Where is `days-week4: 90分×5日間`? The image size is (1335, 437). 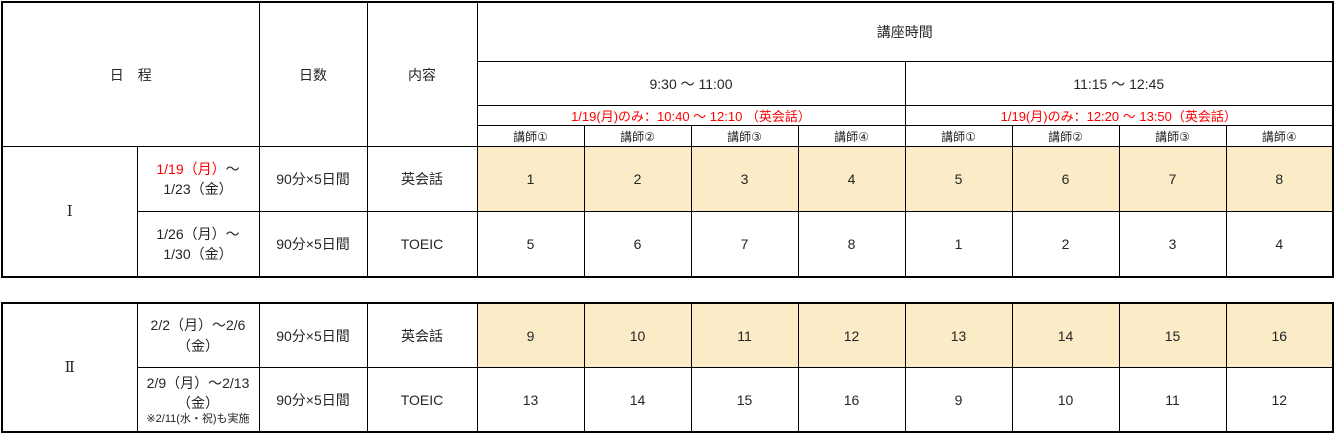
days-week4: 90分×5日間 is located at coordinates (313, 400).